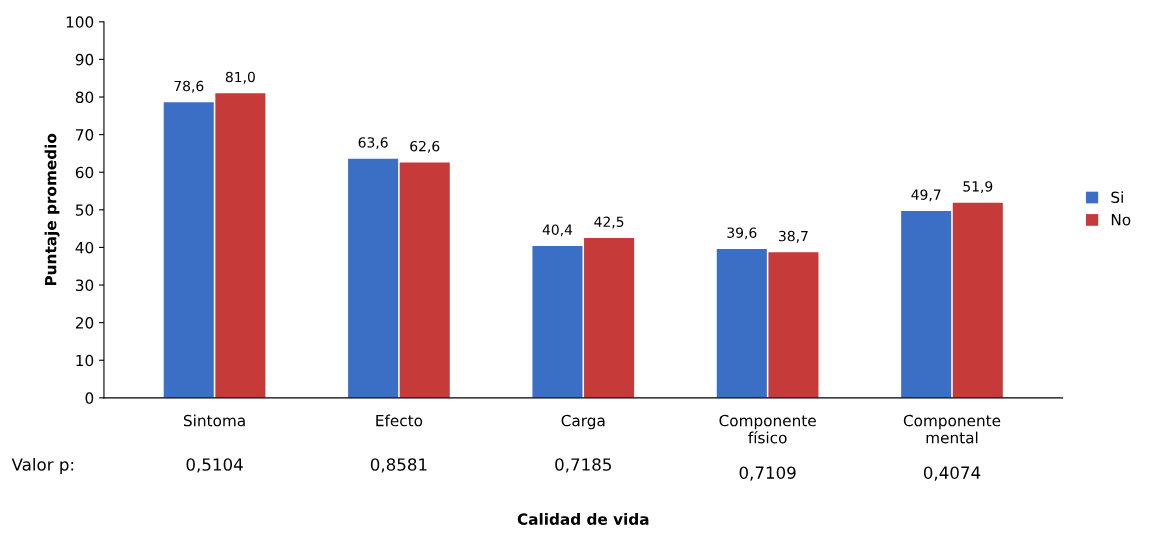 Image resolution: width=1155 pixels, height=545 pixels. Describe the element at coordinates (373, 143) in the screenshot. I see `data-label: 63,6` at that location.